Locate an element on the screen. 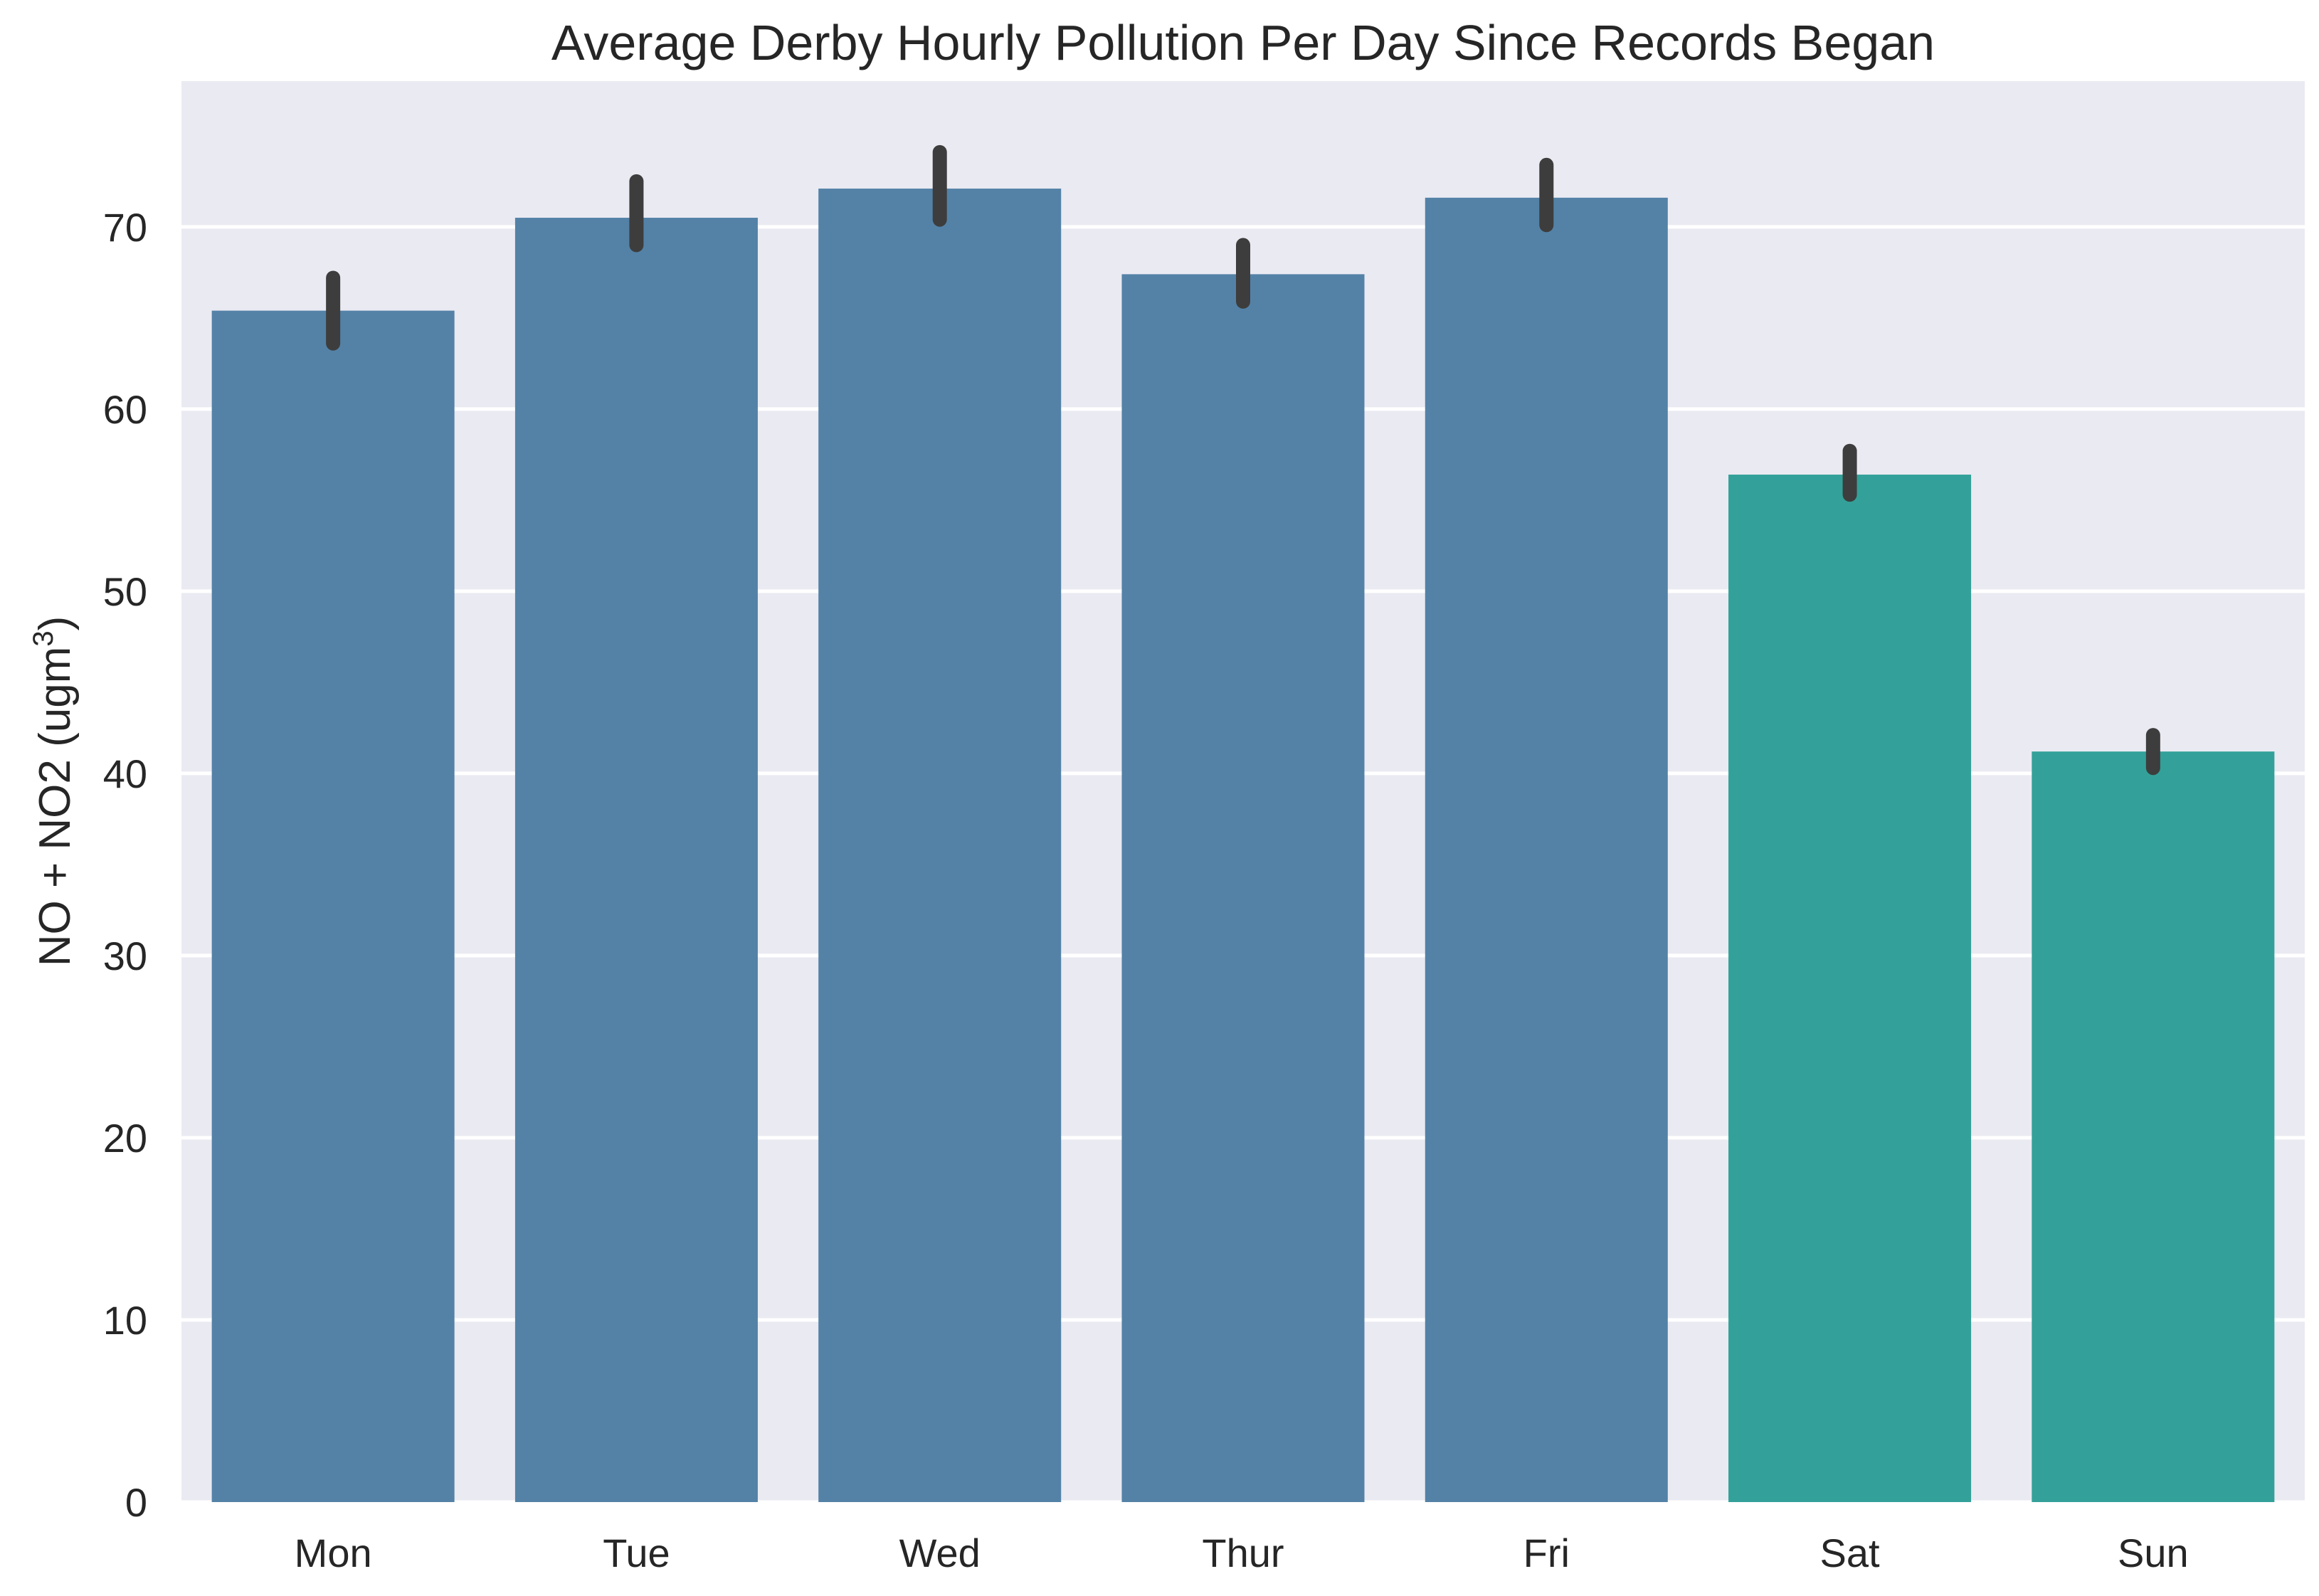 The height and width of the screenshot is (1596, 2319). x-tick-label-sun: Sun is located at coordinates (2153, 1553).